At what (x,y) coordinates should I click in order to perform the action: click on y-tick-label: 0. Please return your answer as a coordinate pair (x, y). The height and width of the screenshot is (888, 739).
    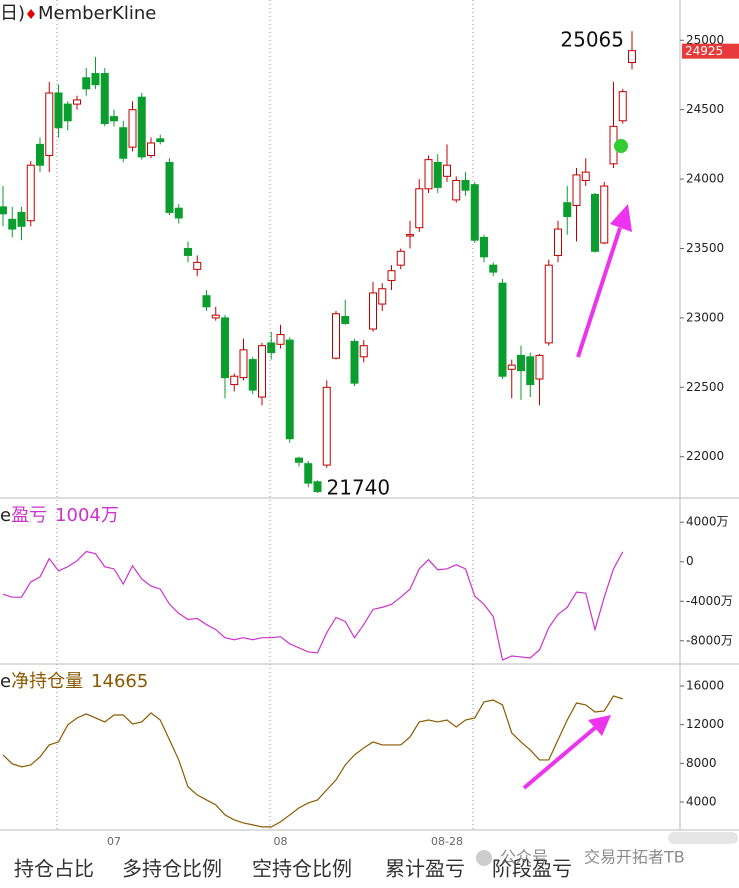
    Looking at the image, I should click on (690, 561).